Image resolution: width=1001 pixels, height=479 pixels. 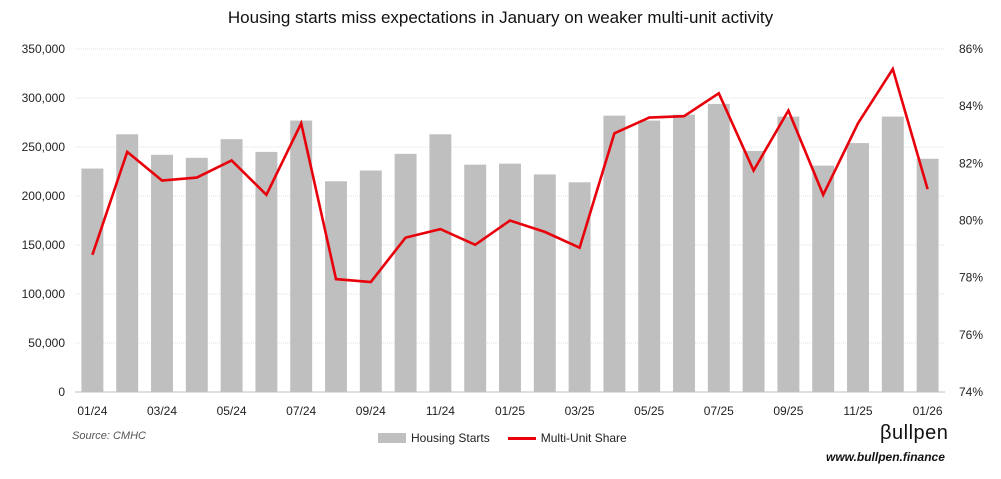 What do you see at coordinates (44, 245) in the screenshot?
I see `left-axis-tick-label: 150,000` at bounding box center [44, 245].